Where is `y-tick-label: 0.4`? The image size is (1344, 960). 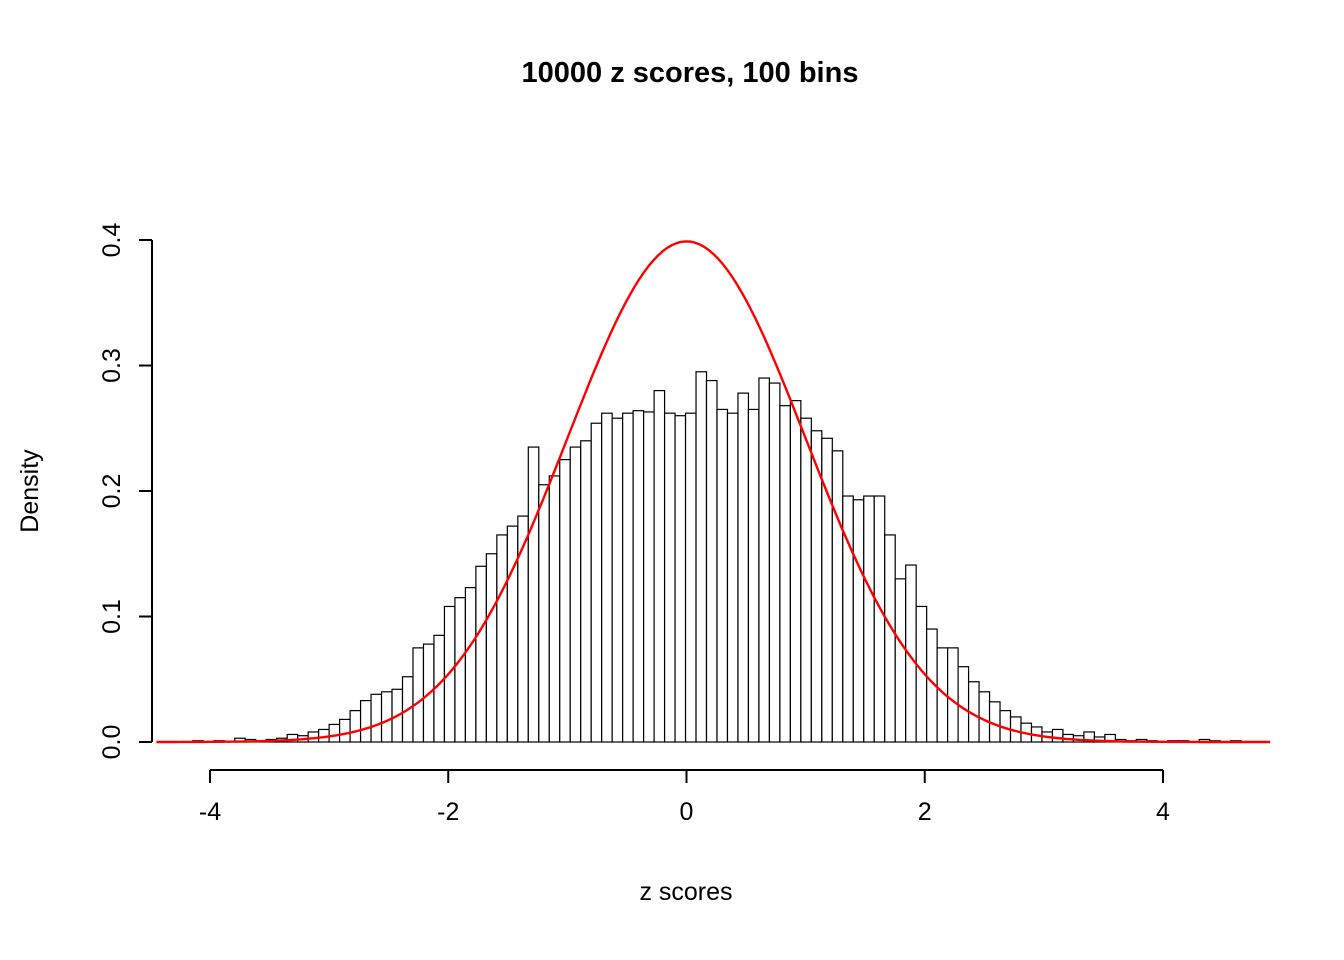
y-tick-label: 0.4 is located at coordinates (112, 240).